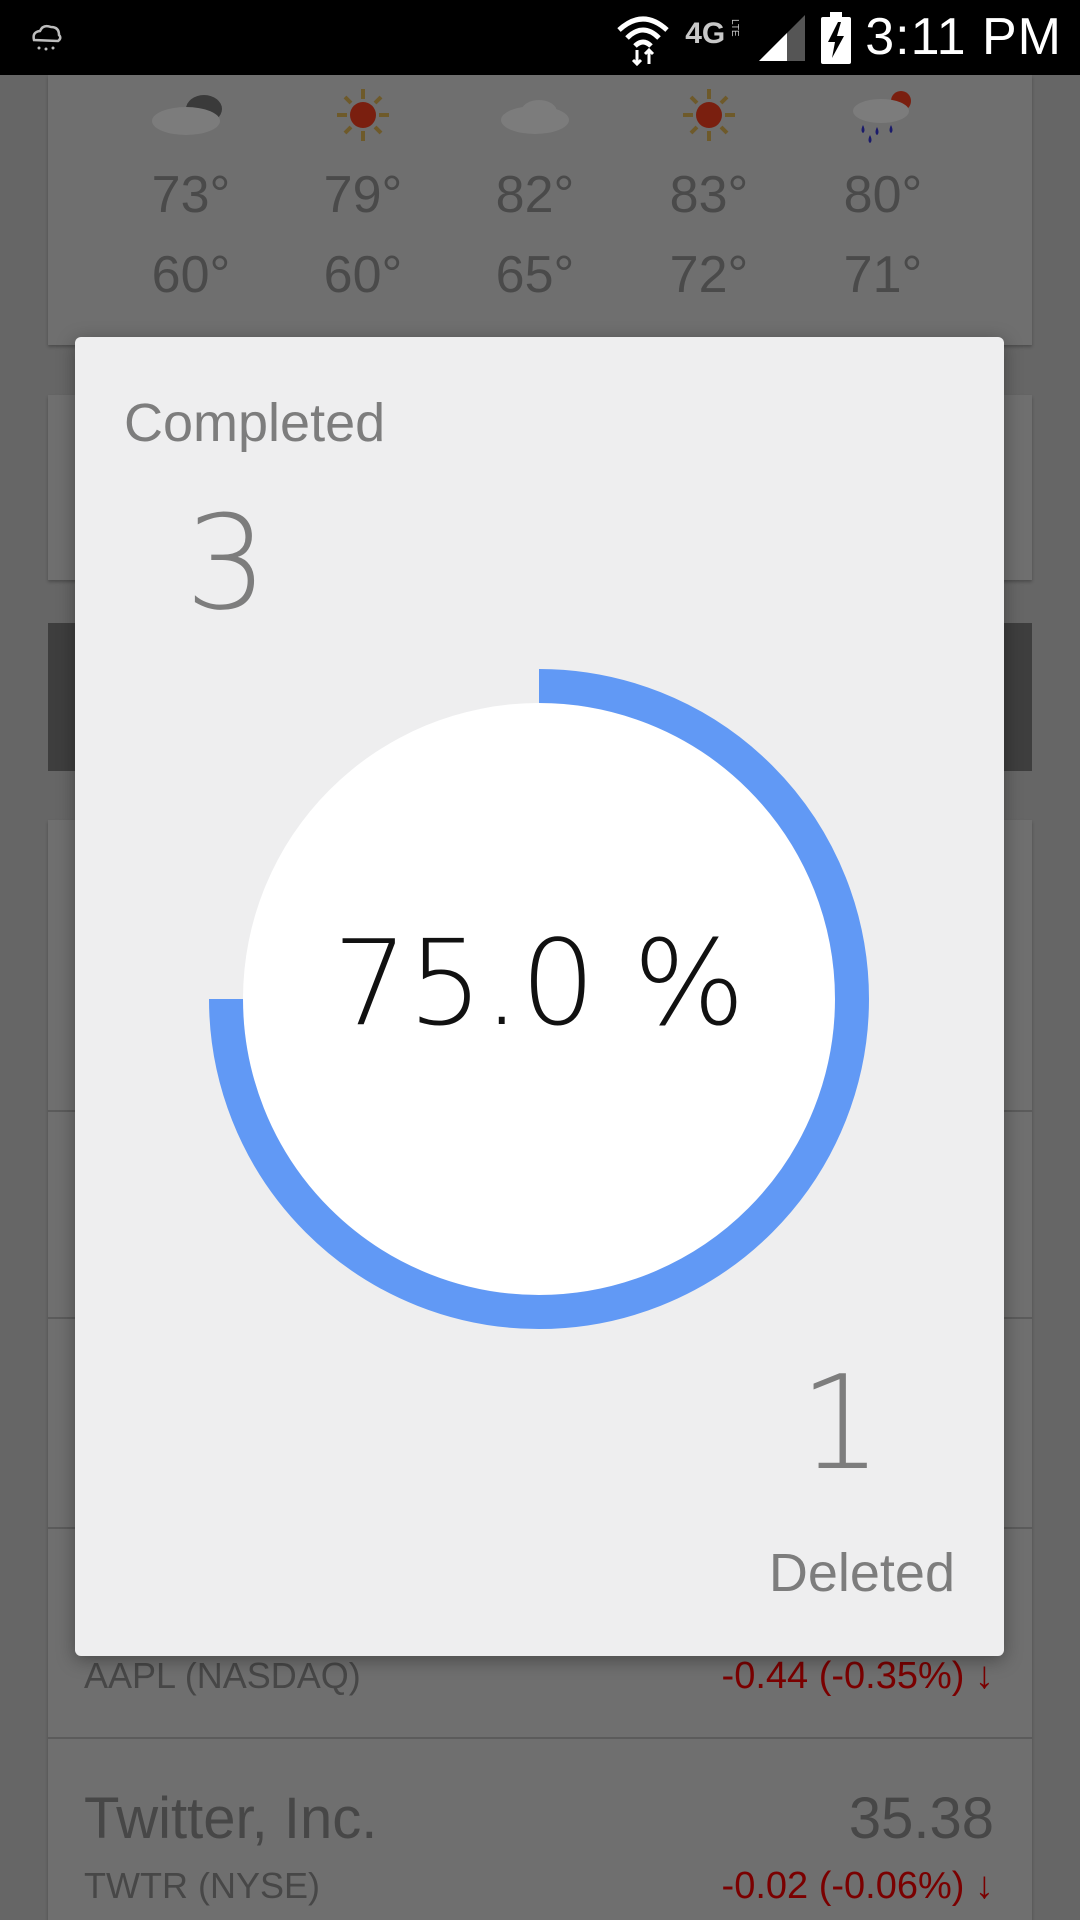 Image resolution: width=1080 pixels, height=1920 pixels. Describe the element at coordinates (226, 563) in the screenshot. I see `completed-count: 3` at that location.